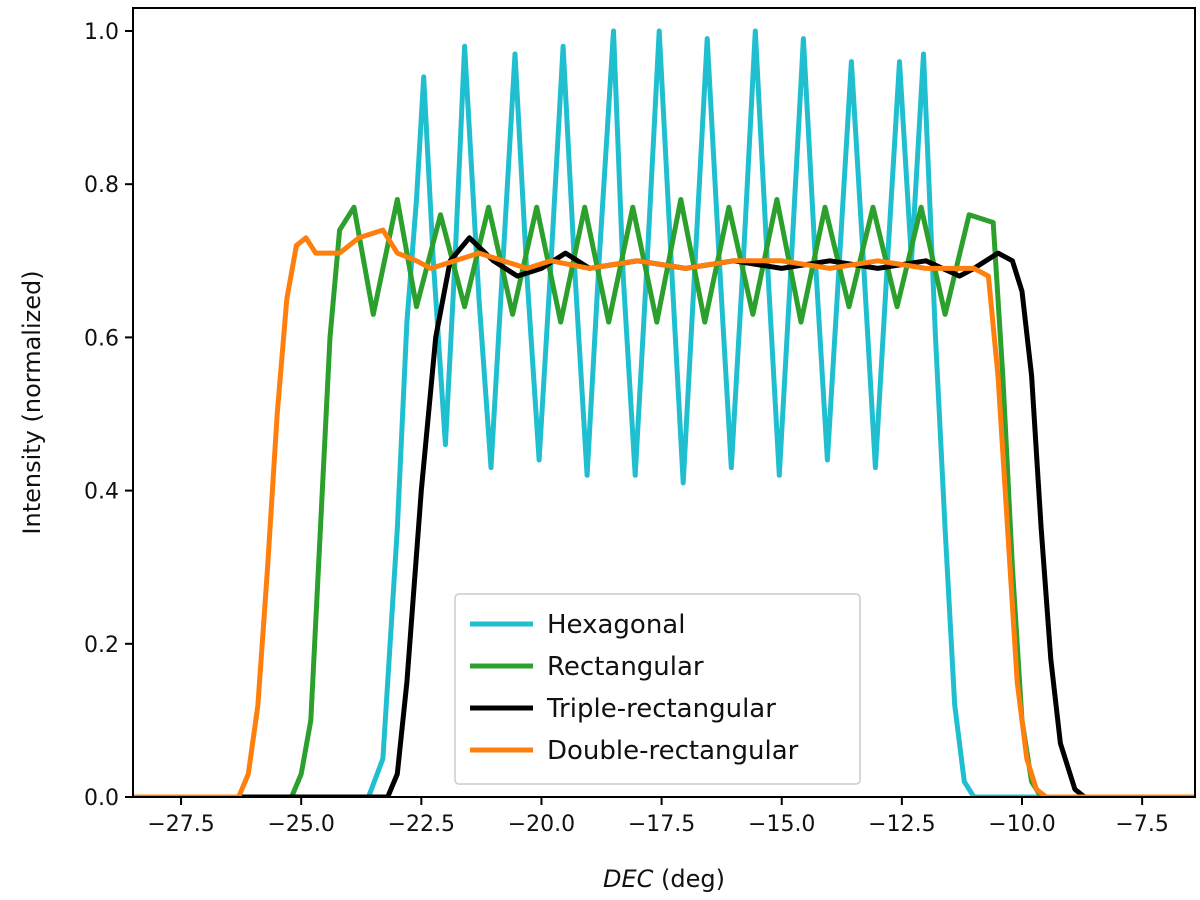 This screenshot has width=1200, height=900. What do you see at coordinates (101, 185) in the screenshot?
I see `y-tick-label: 0.8` at bounding box center [101, 185].